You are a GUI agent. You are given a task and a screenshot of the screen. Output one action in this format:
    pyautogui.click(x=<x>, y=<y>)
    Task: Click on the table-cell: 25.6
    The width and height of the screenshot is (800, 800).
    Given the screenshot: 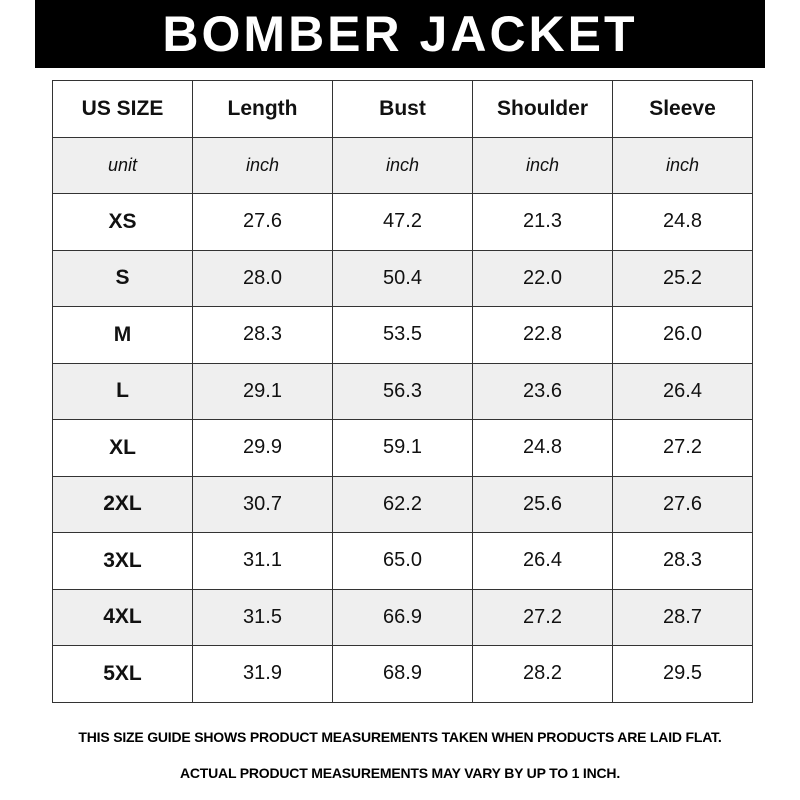 What is the action you would take?
    pyautogui.click(x=542, y=504)
    